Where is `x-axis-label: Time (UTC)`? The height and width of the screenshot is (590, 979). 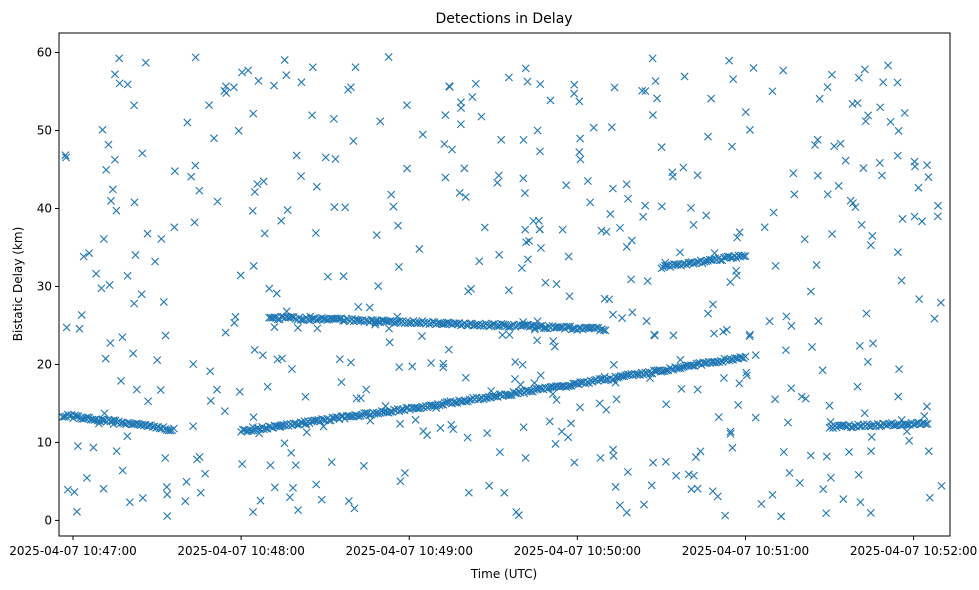
x-axis-label: Time (UTC) is located at coordinates (503, 574).